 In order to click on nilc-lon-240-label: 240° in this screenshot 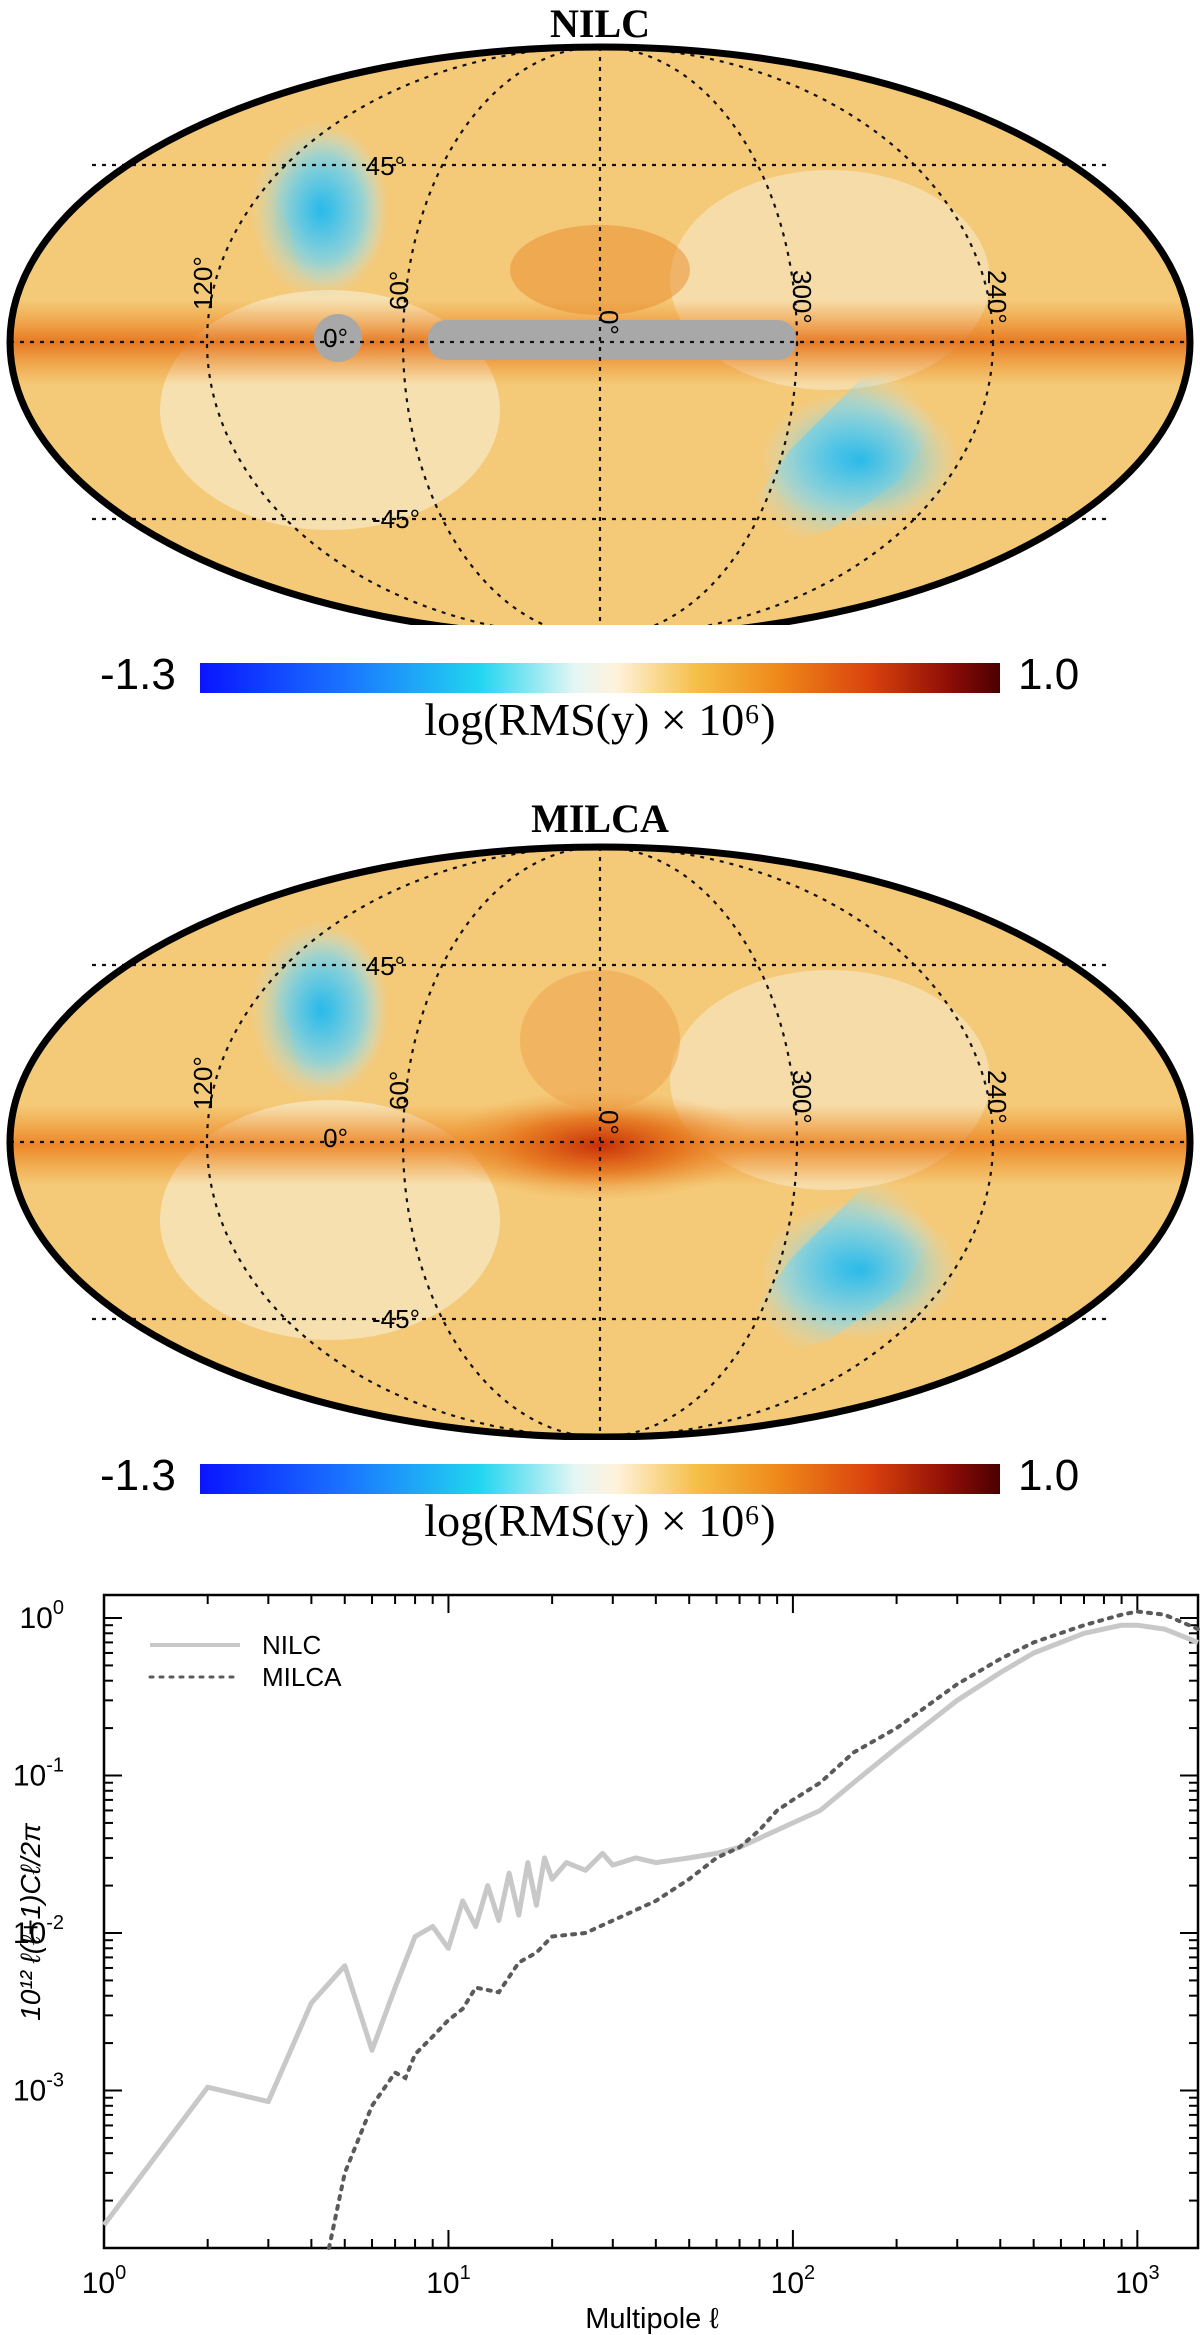, I will do `click(997, 297)`.